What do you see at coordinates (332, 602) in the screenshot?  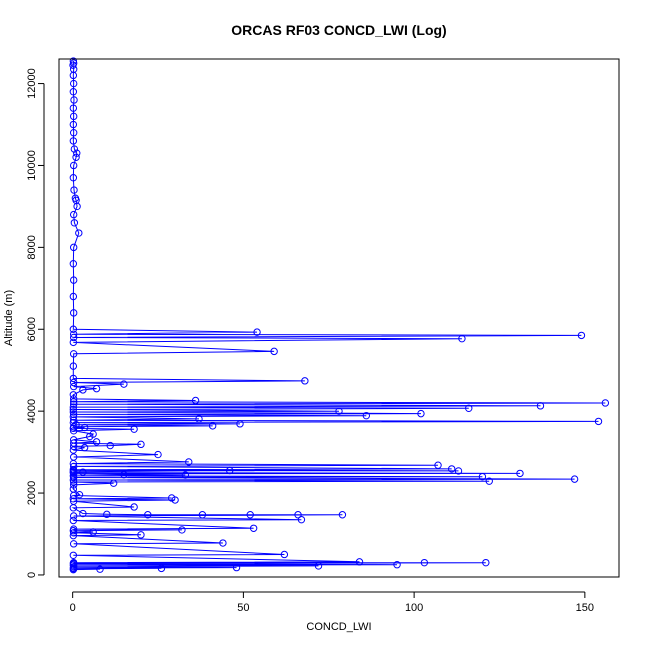 I see `x-axis: 0 50 100 150` at bounding box center [332, 602].